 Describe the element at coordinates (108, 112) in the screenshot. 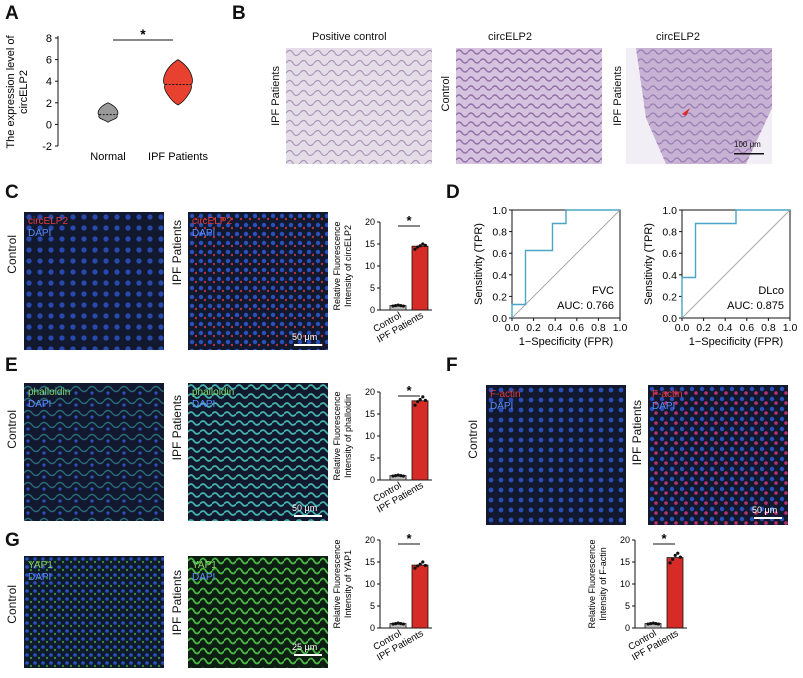

I see `violin-normal` at that location.